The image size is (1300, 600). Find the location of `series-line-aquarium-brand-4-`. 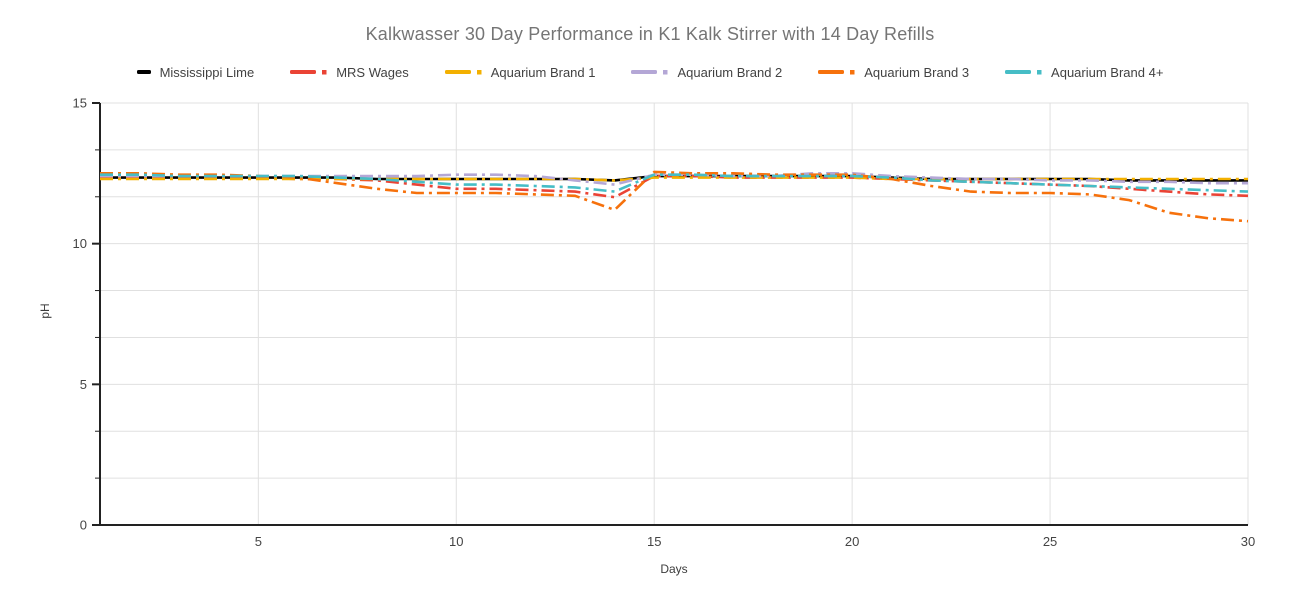

series-line-aquarium-brand-4- is located at coordinates (674, 183).